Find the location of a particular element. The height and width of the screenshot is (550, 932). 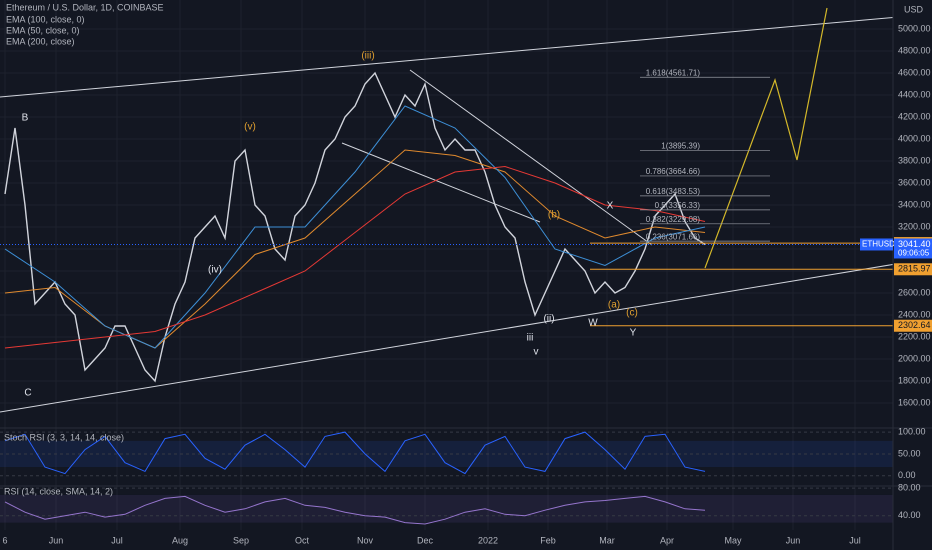

legend-entry: EMA (100, close, 0) is located at coordinates (45, 19).